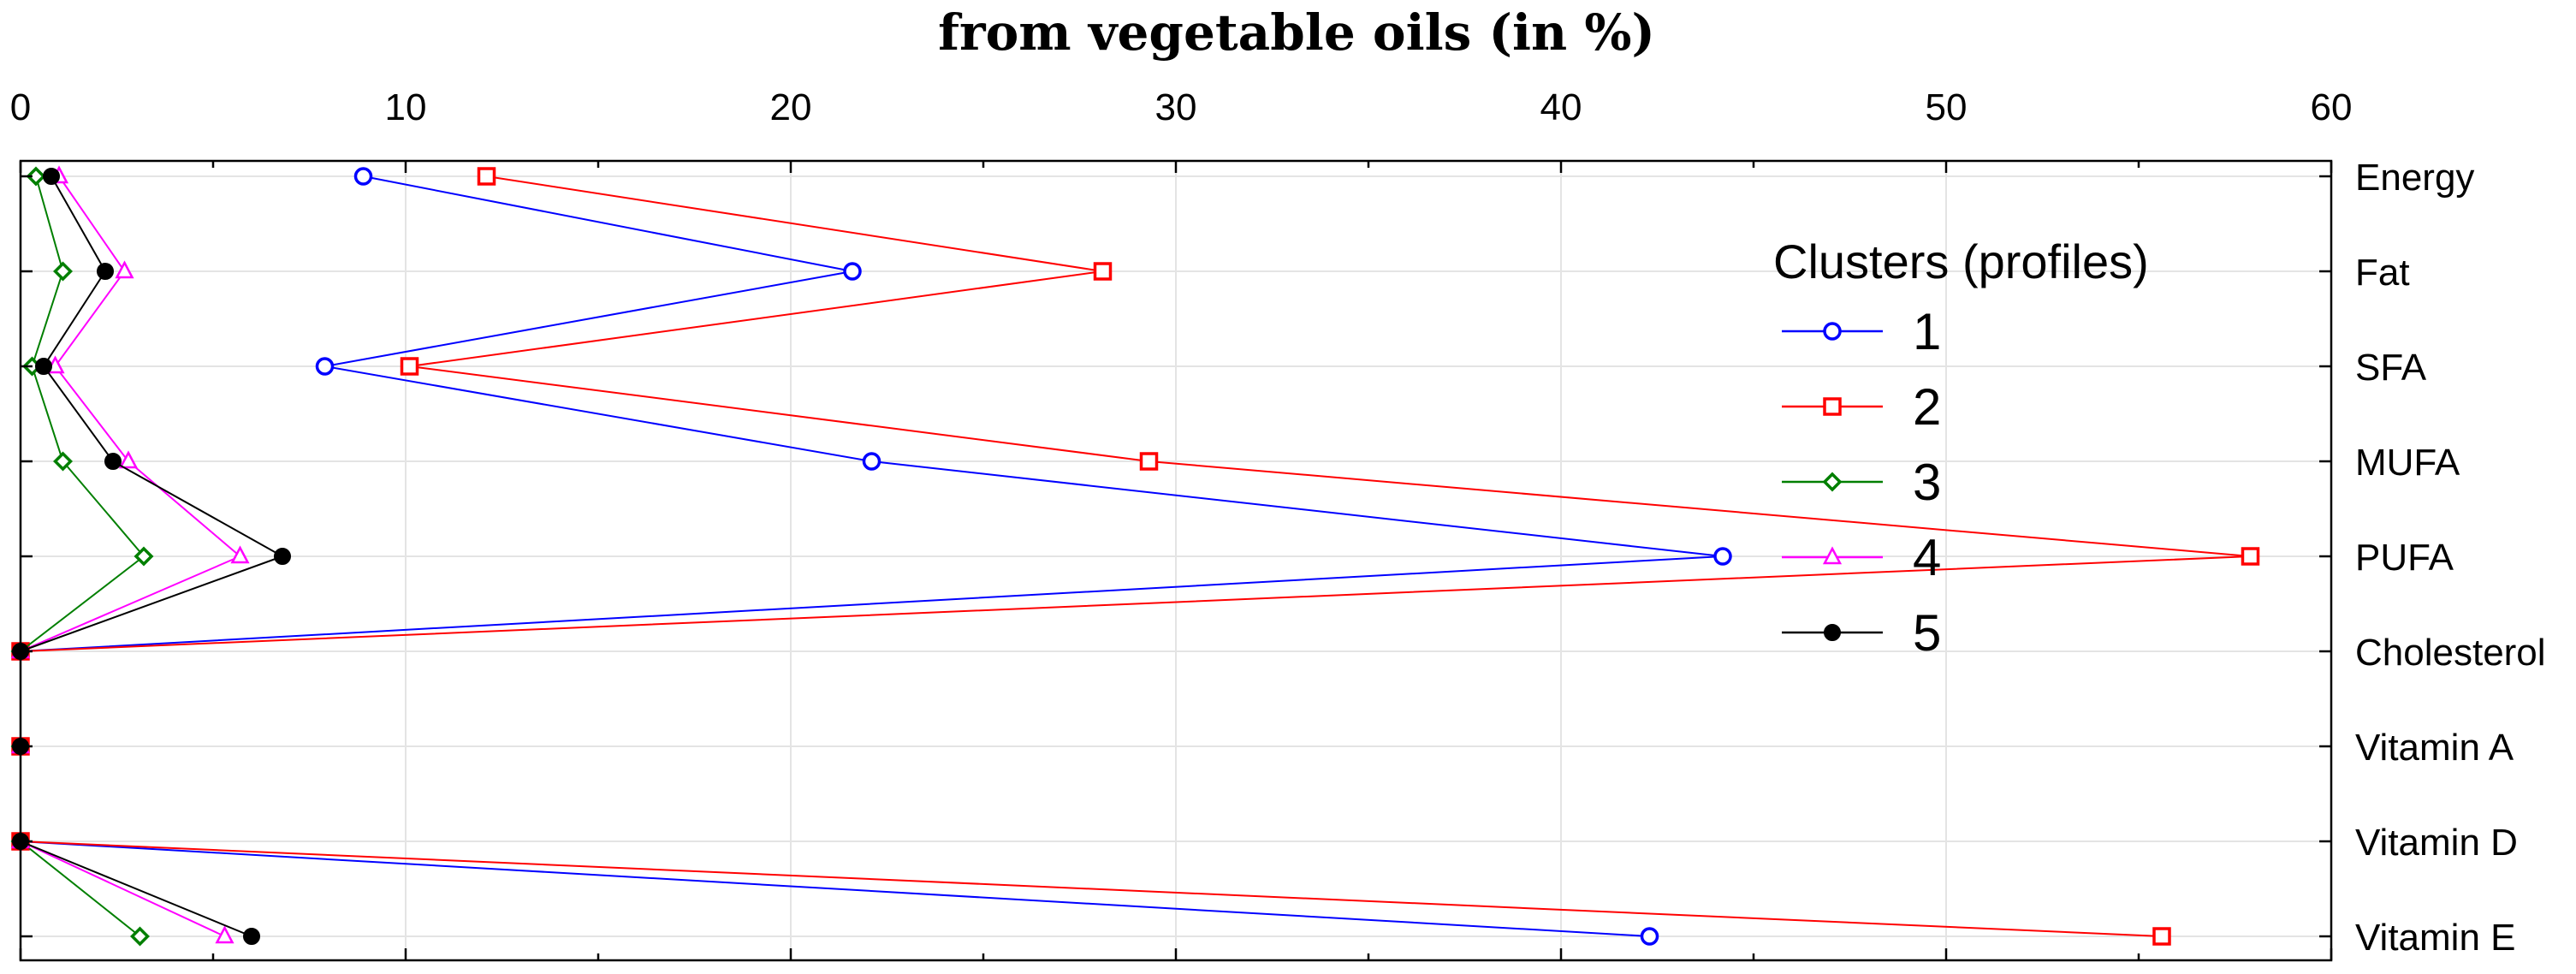  Describe the element at coordinates (406, 107) in the screenshot. I see `x-tick-label: 10` at that location.